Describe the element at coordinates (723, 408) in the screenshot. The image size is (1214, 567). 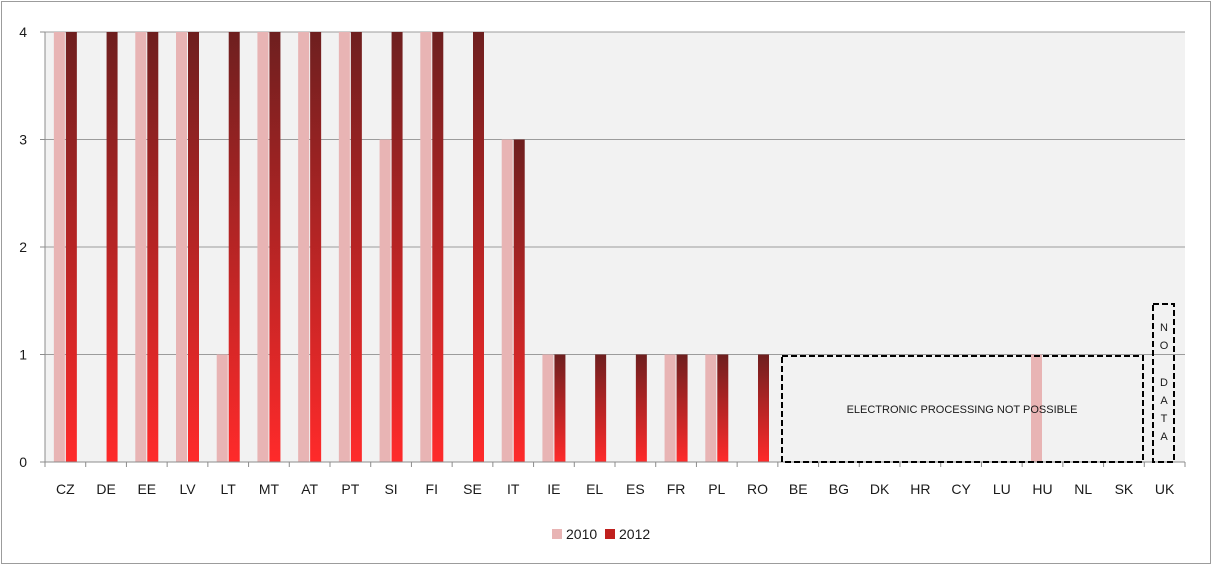
I see `bar-2012-PL` at that location.